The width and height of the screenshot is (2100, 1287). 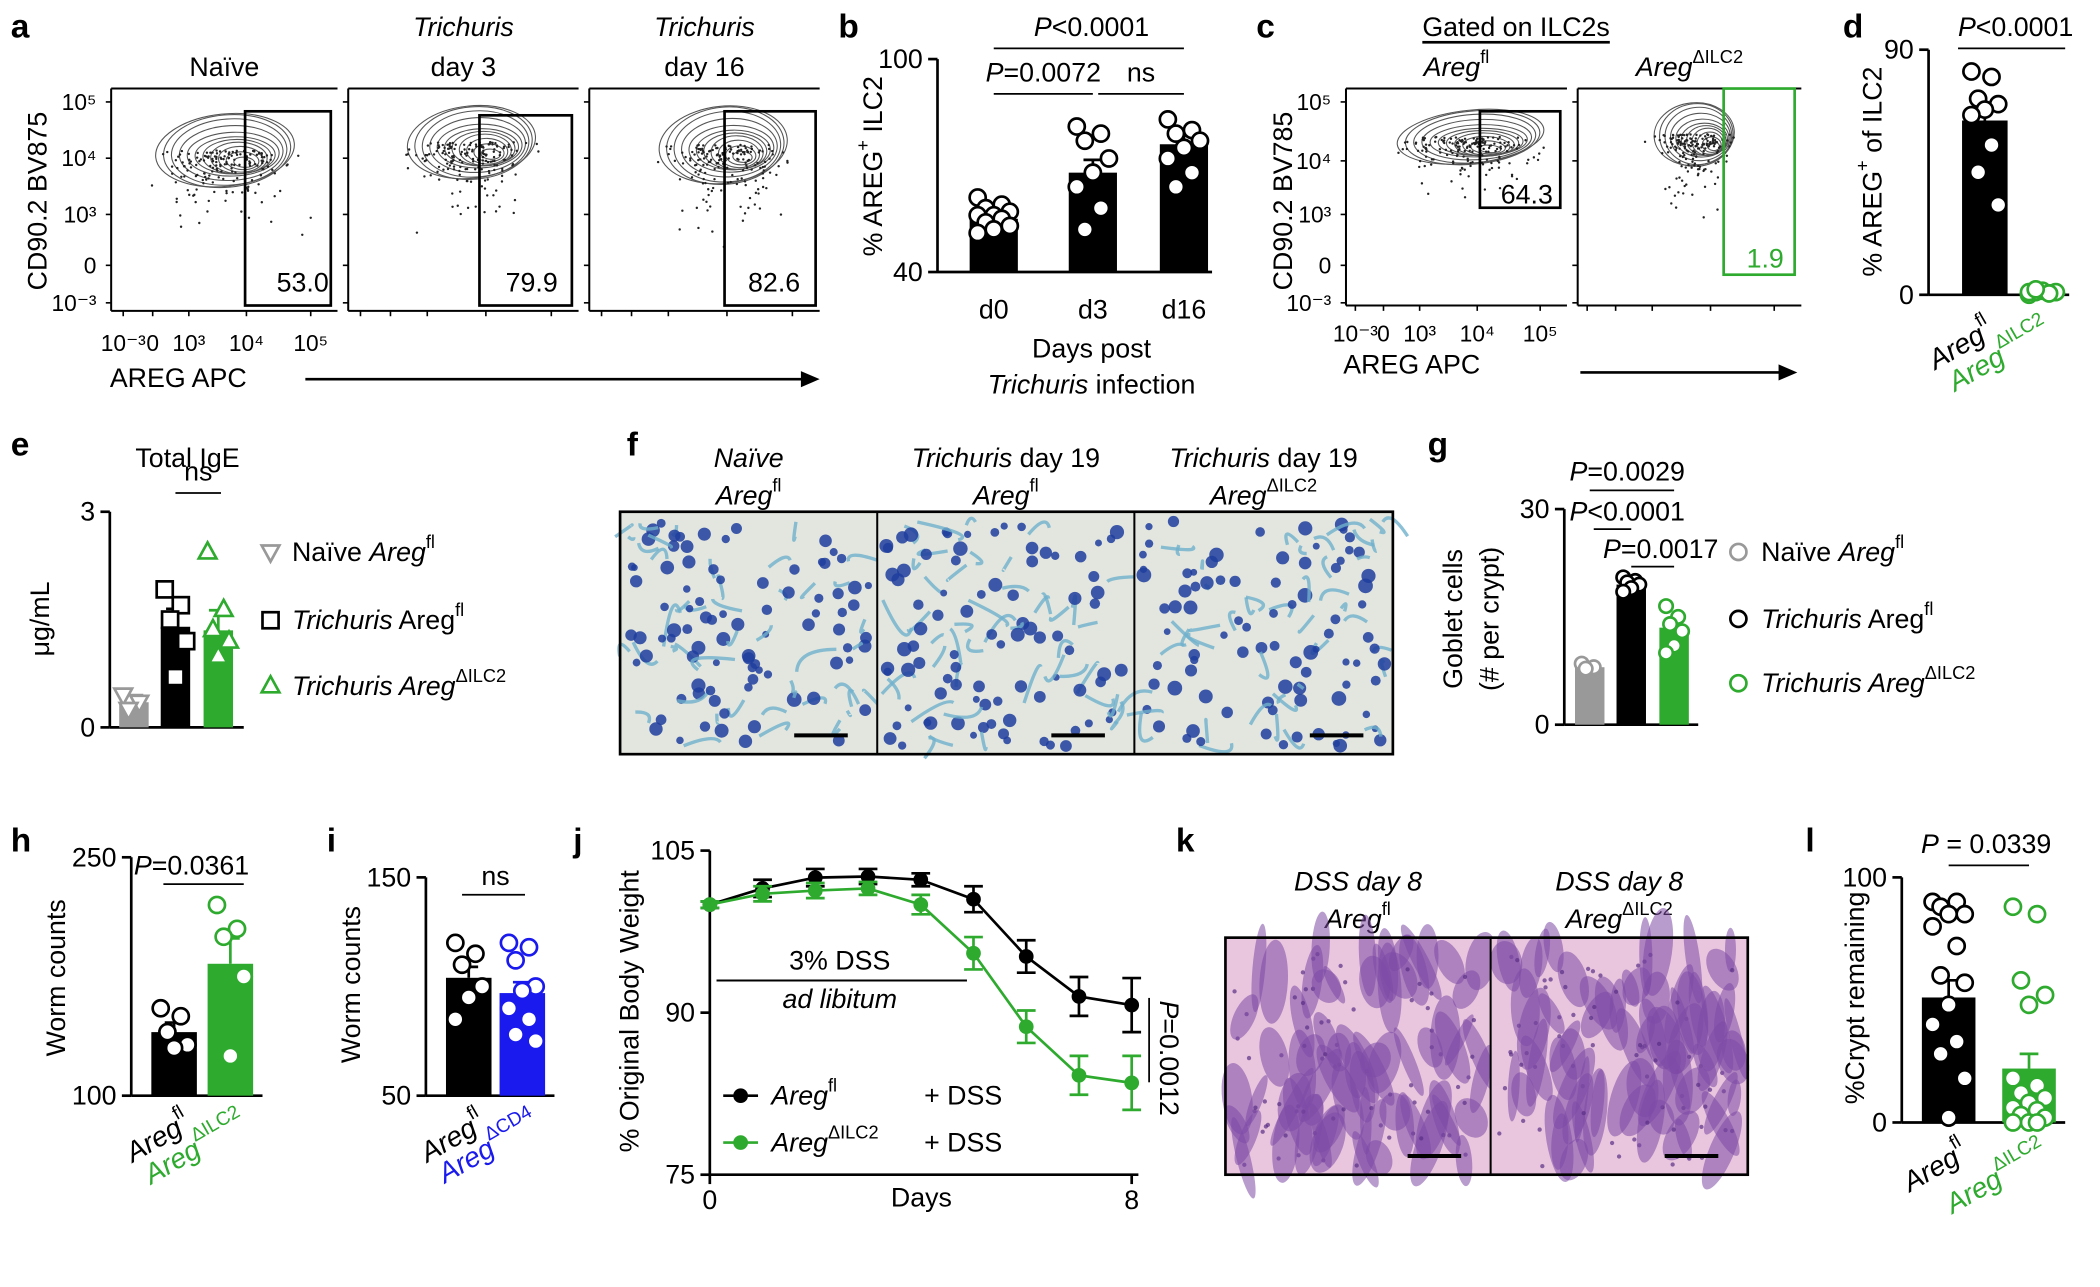 I want to click on x-tick-label: 10⁻³, so click(x=123, y=343).